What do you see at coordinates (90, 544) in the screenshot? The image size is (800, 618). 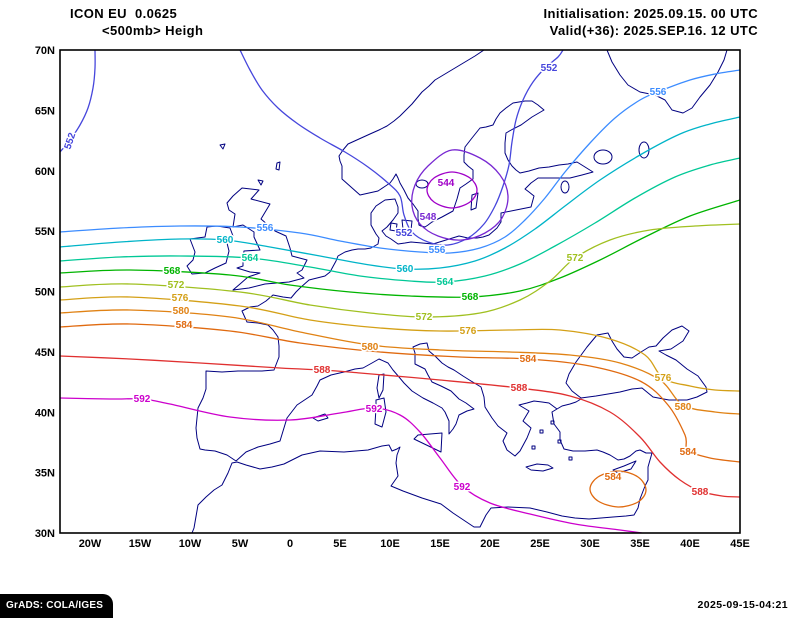 I see `lon-label-20W: 20W` at bounding box center [90, 544].